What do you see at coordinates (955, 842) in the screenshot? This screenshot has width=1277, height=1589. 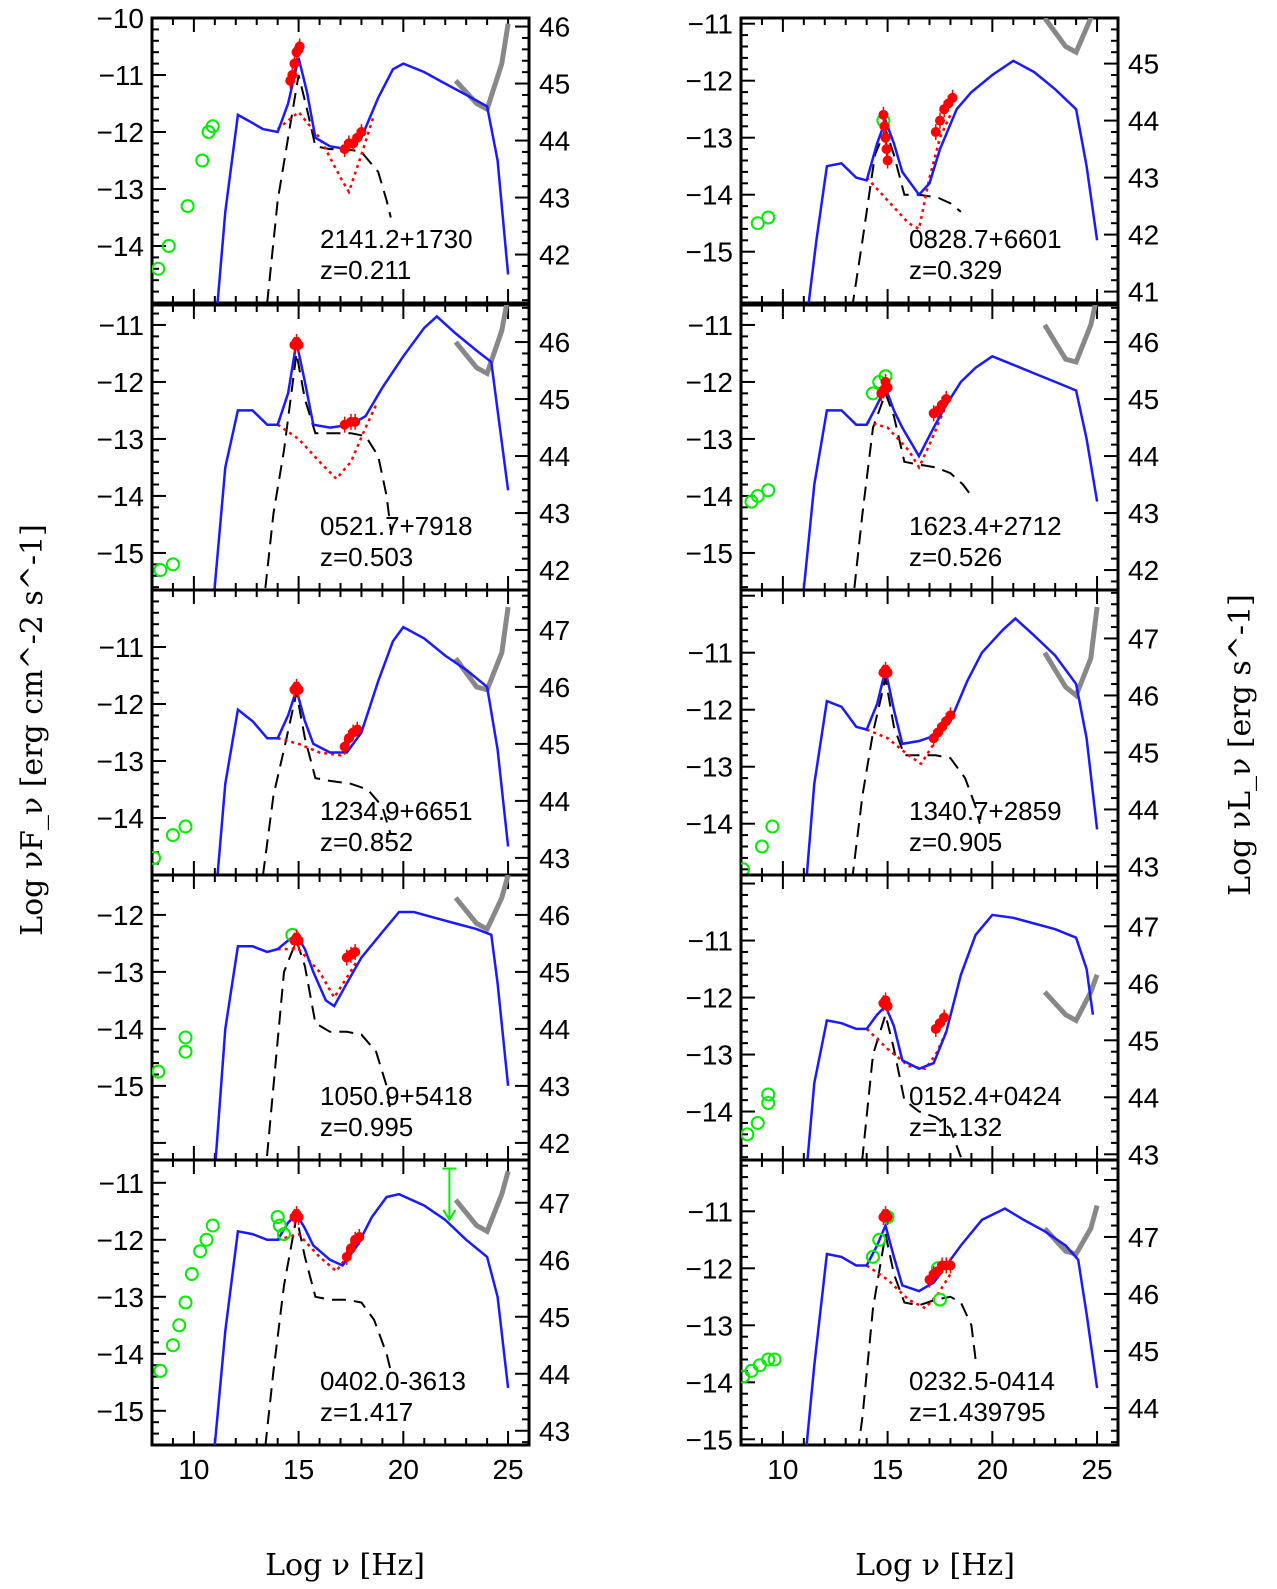 I see `source-redshift: z=0.905` at bounding box center [955, 842].